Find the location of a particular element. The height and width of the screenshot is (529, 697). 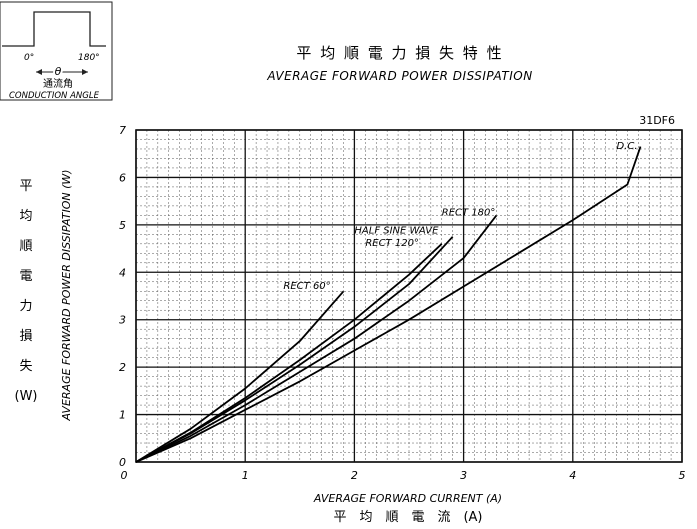

y-tick-label: 0 is located at coordinates (122, 462).